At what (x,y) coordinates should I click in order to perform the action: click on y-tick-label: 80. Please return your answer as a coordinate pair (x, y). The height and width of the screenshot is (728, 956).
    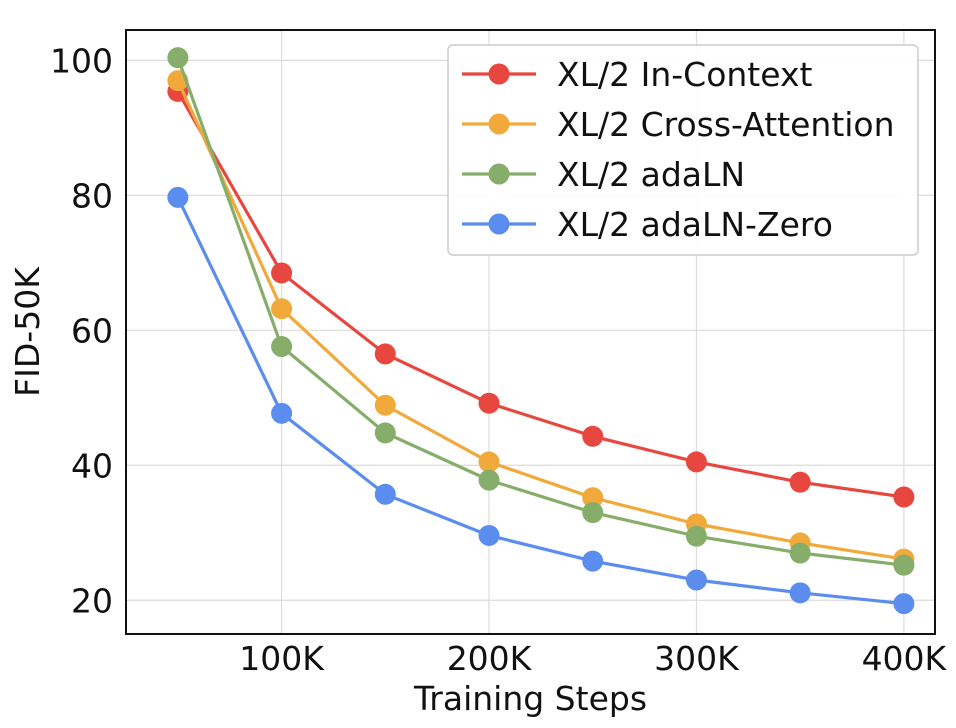
    Looking at the image, I should click on (92, 195).